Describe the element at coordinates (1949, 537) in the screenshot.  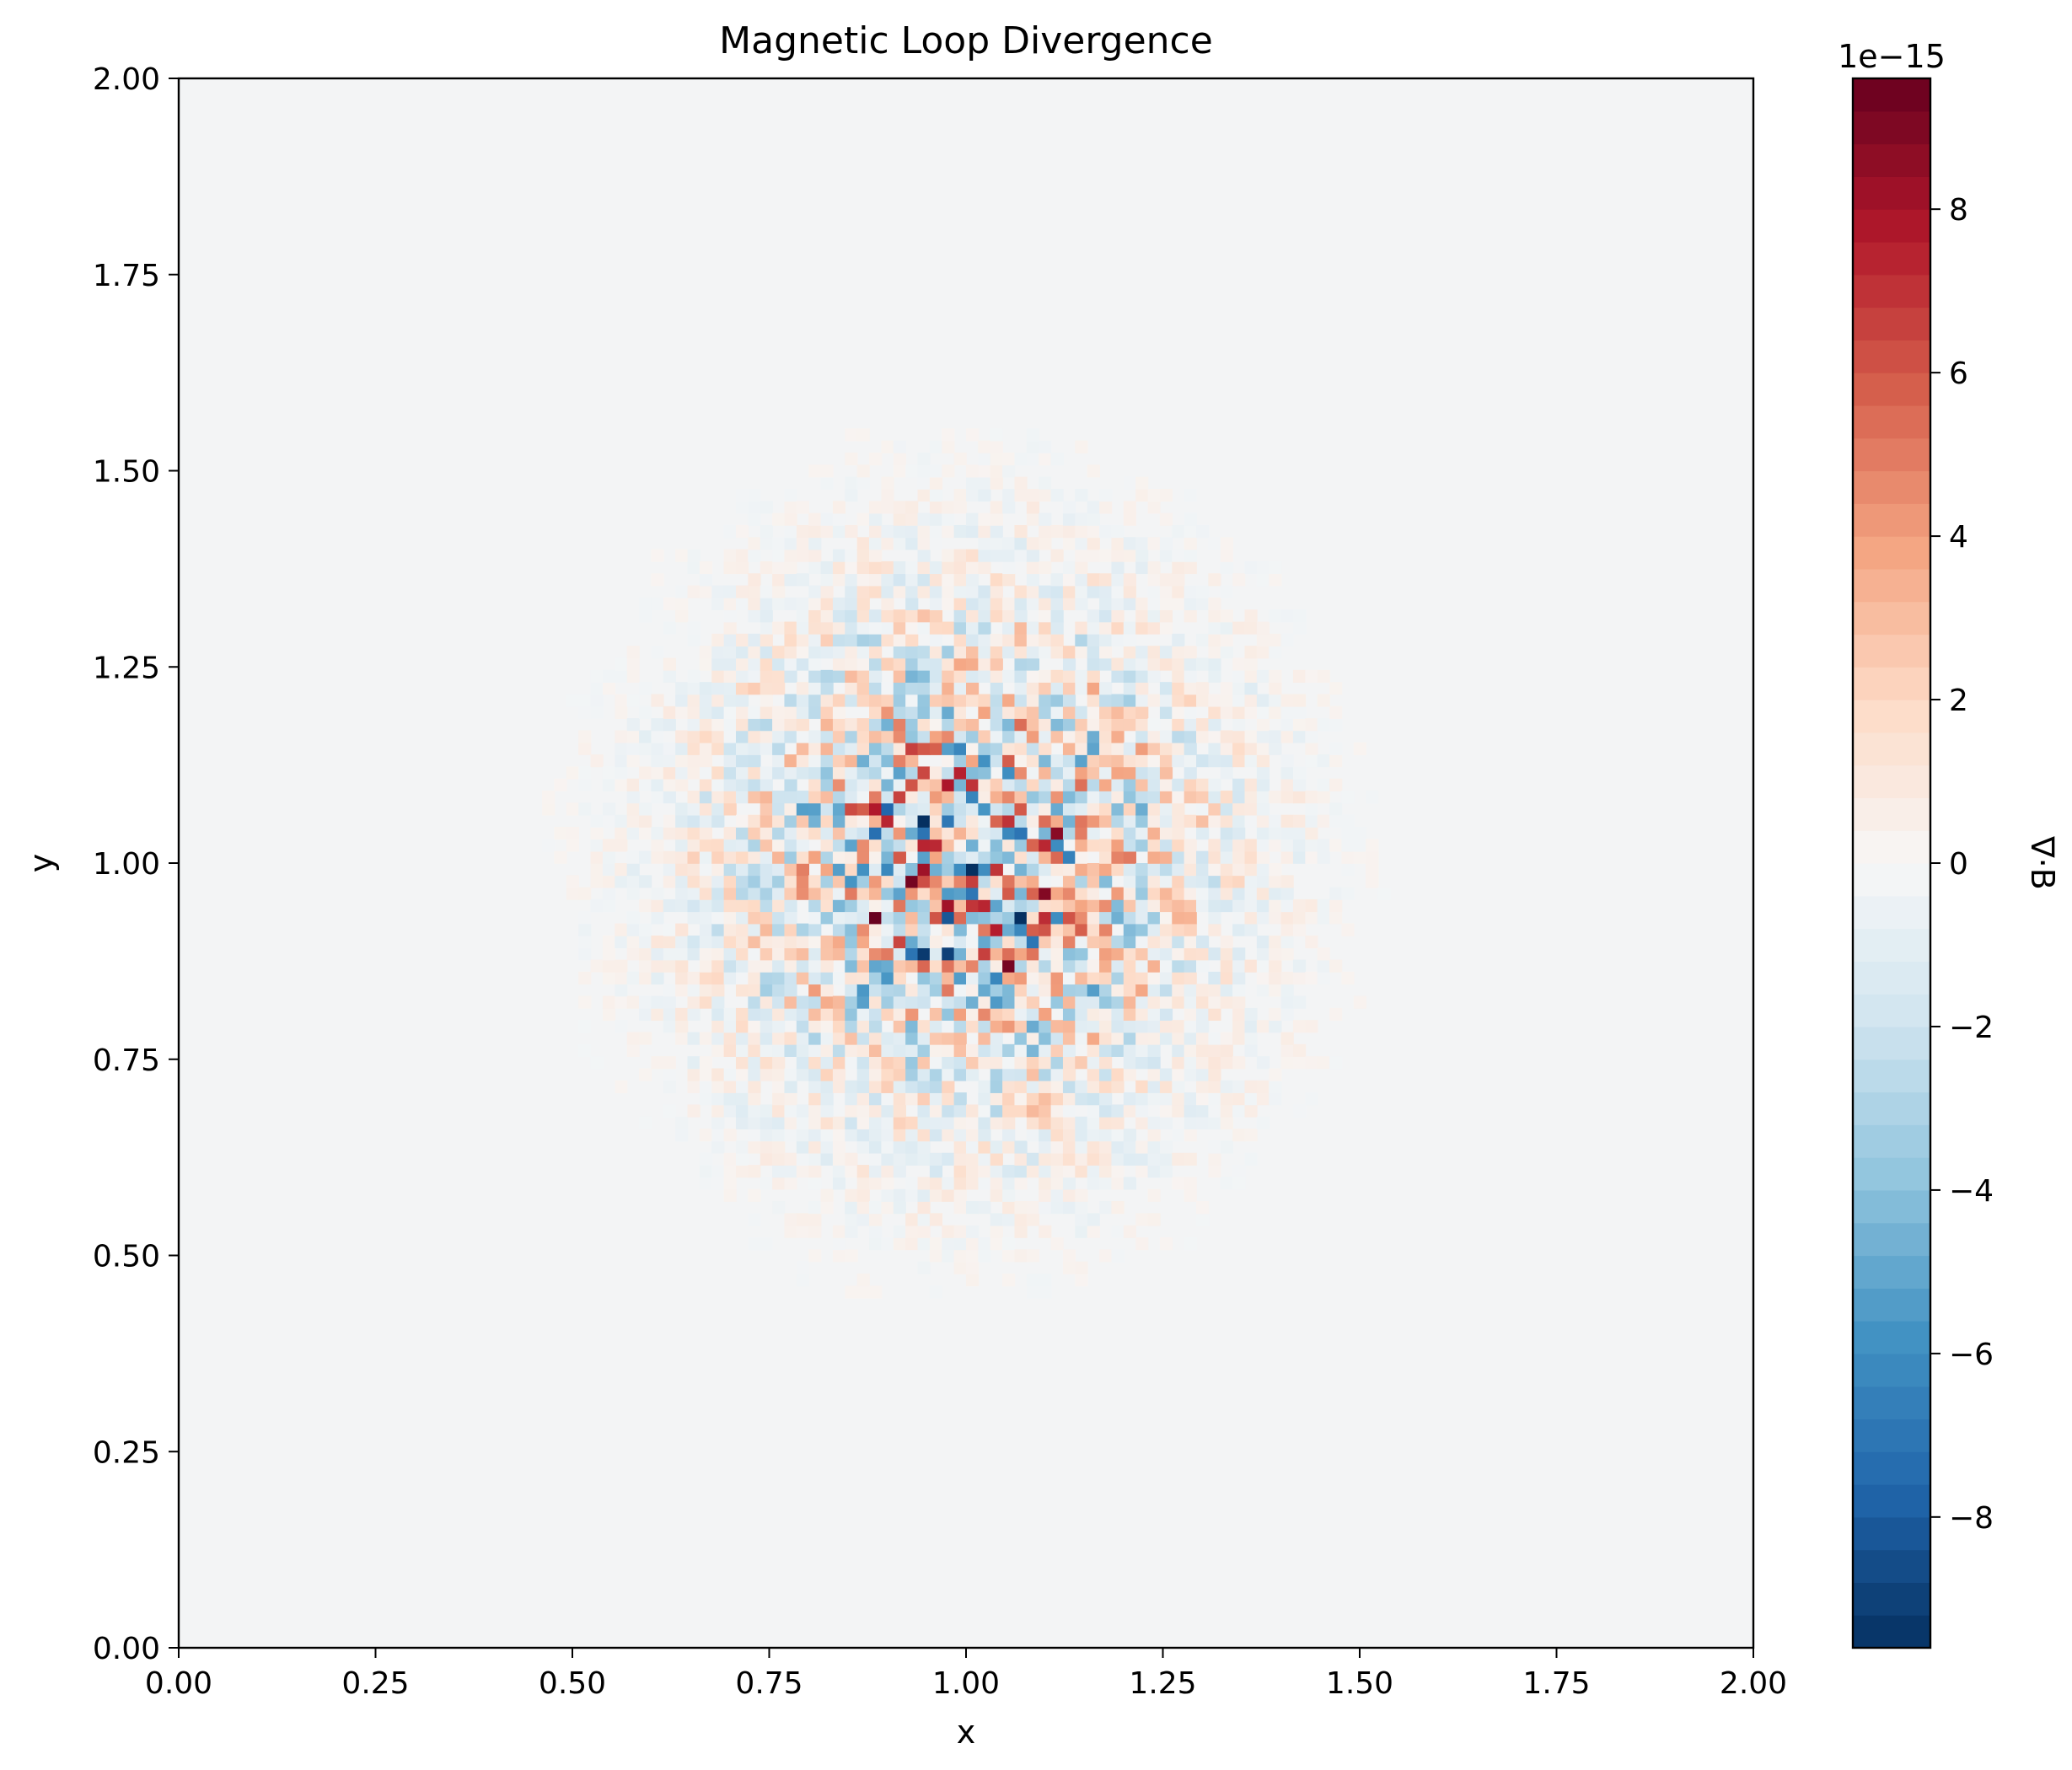
I see `colorbar-tick: 4` at that location.